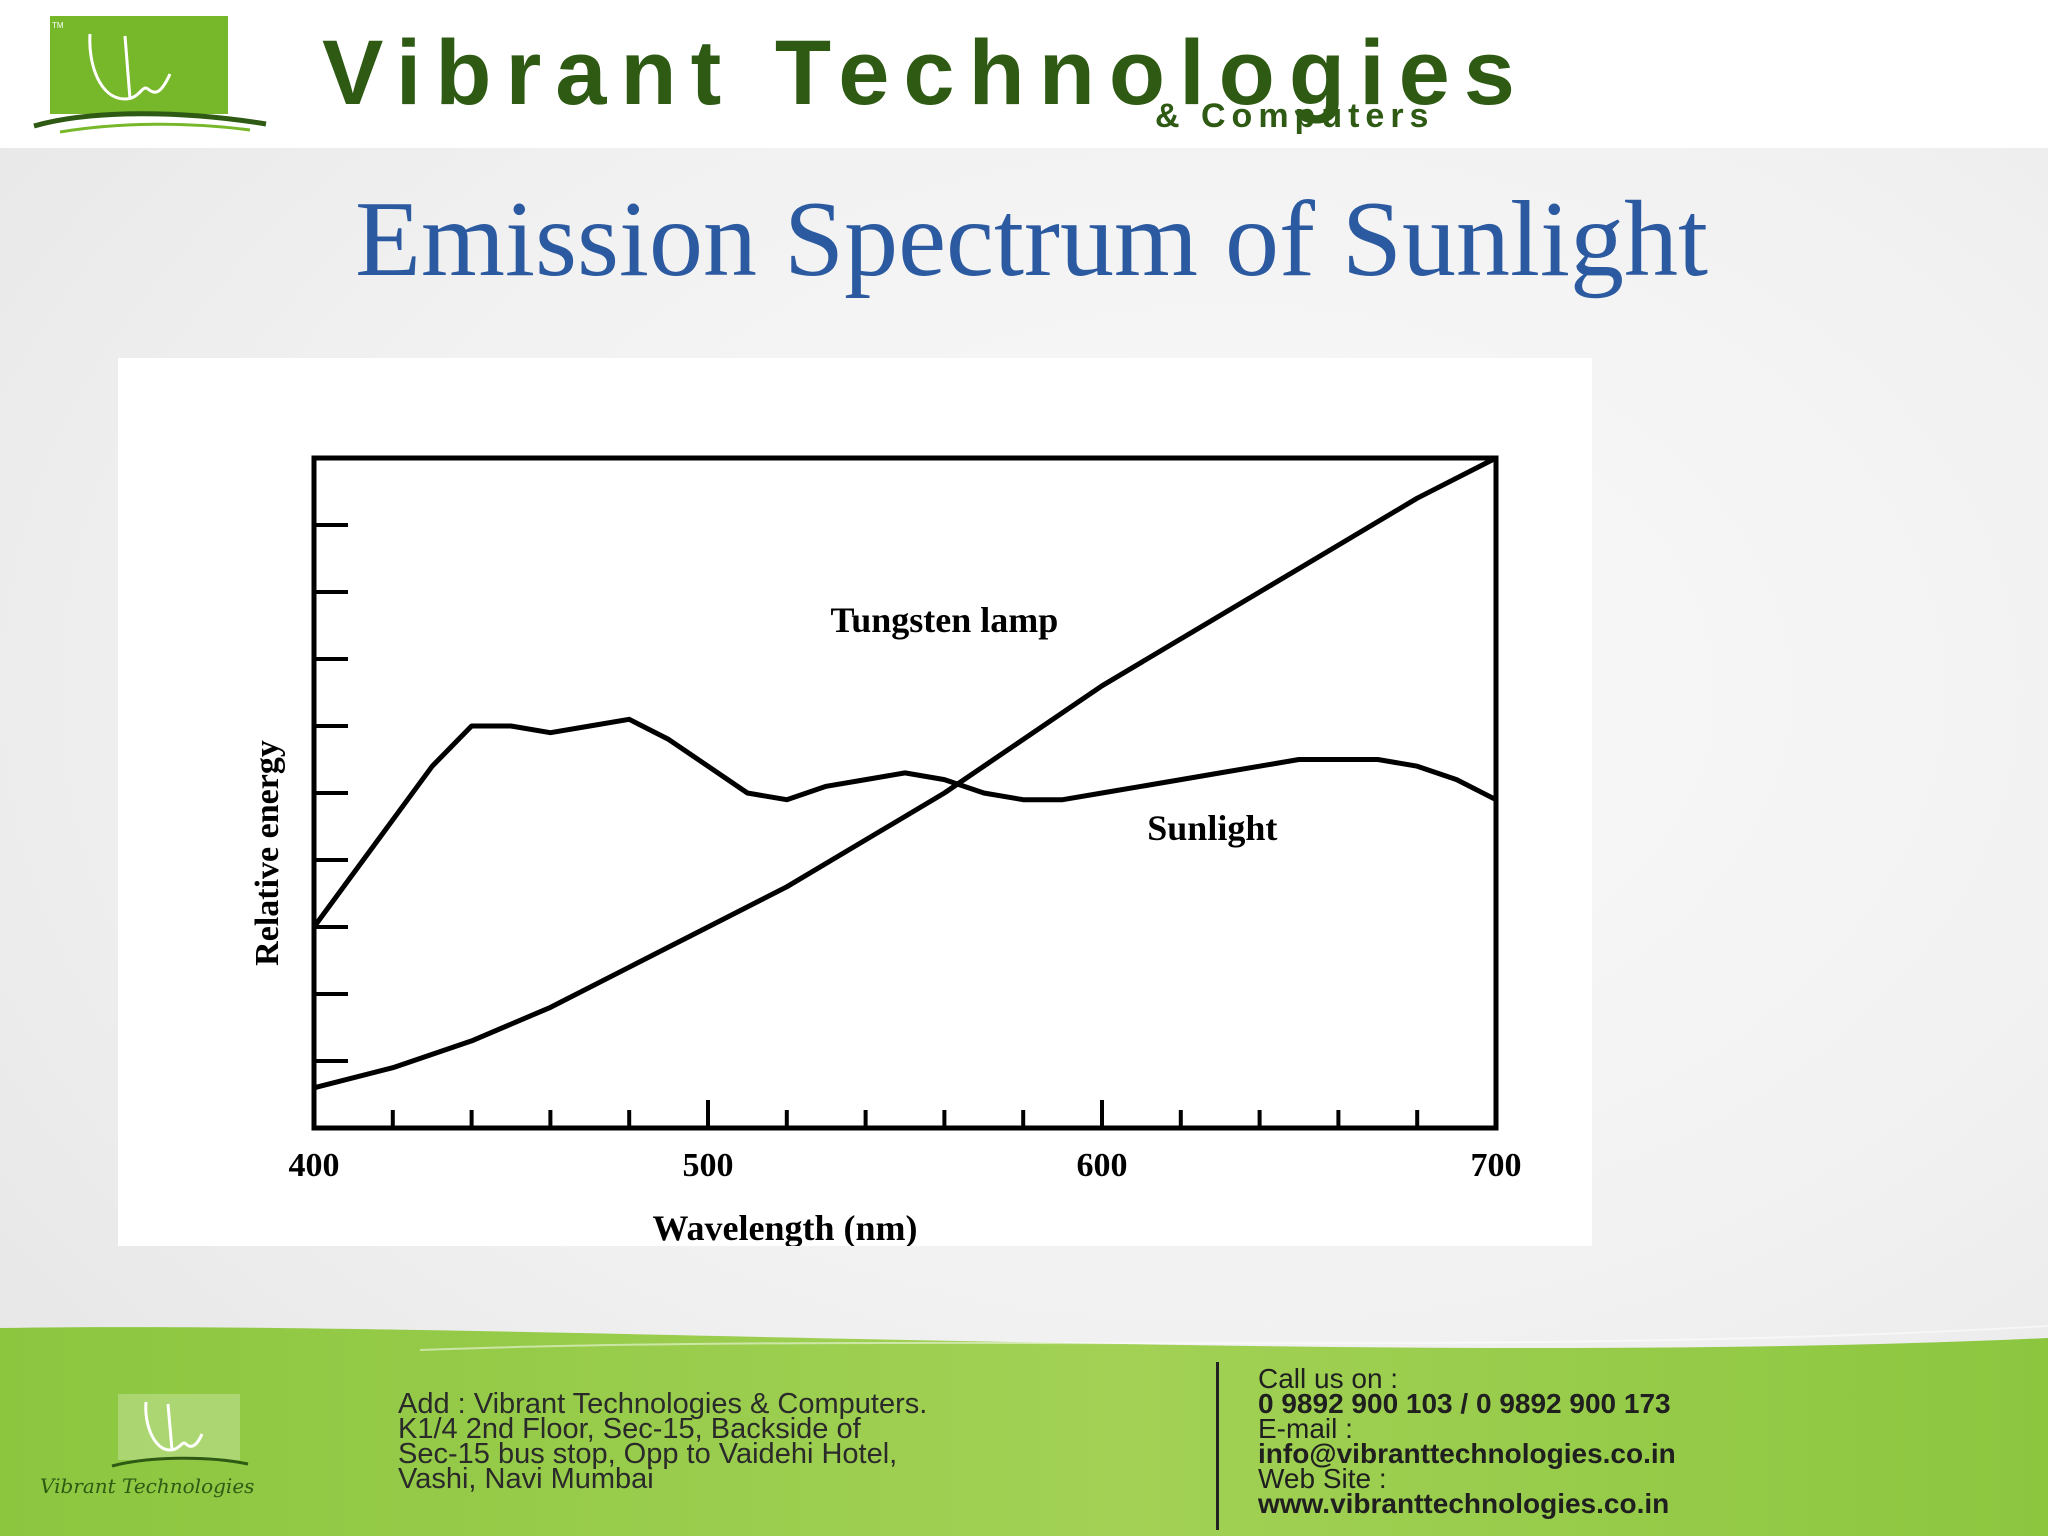 The image size is (2048, 1536). Describe the element at coordinates (708, 1165) in the screenshot. I see `x-tick-label: 500` at that location.